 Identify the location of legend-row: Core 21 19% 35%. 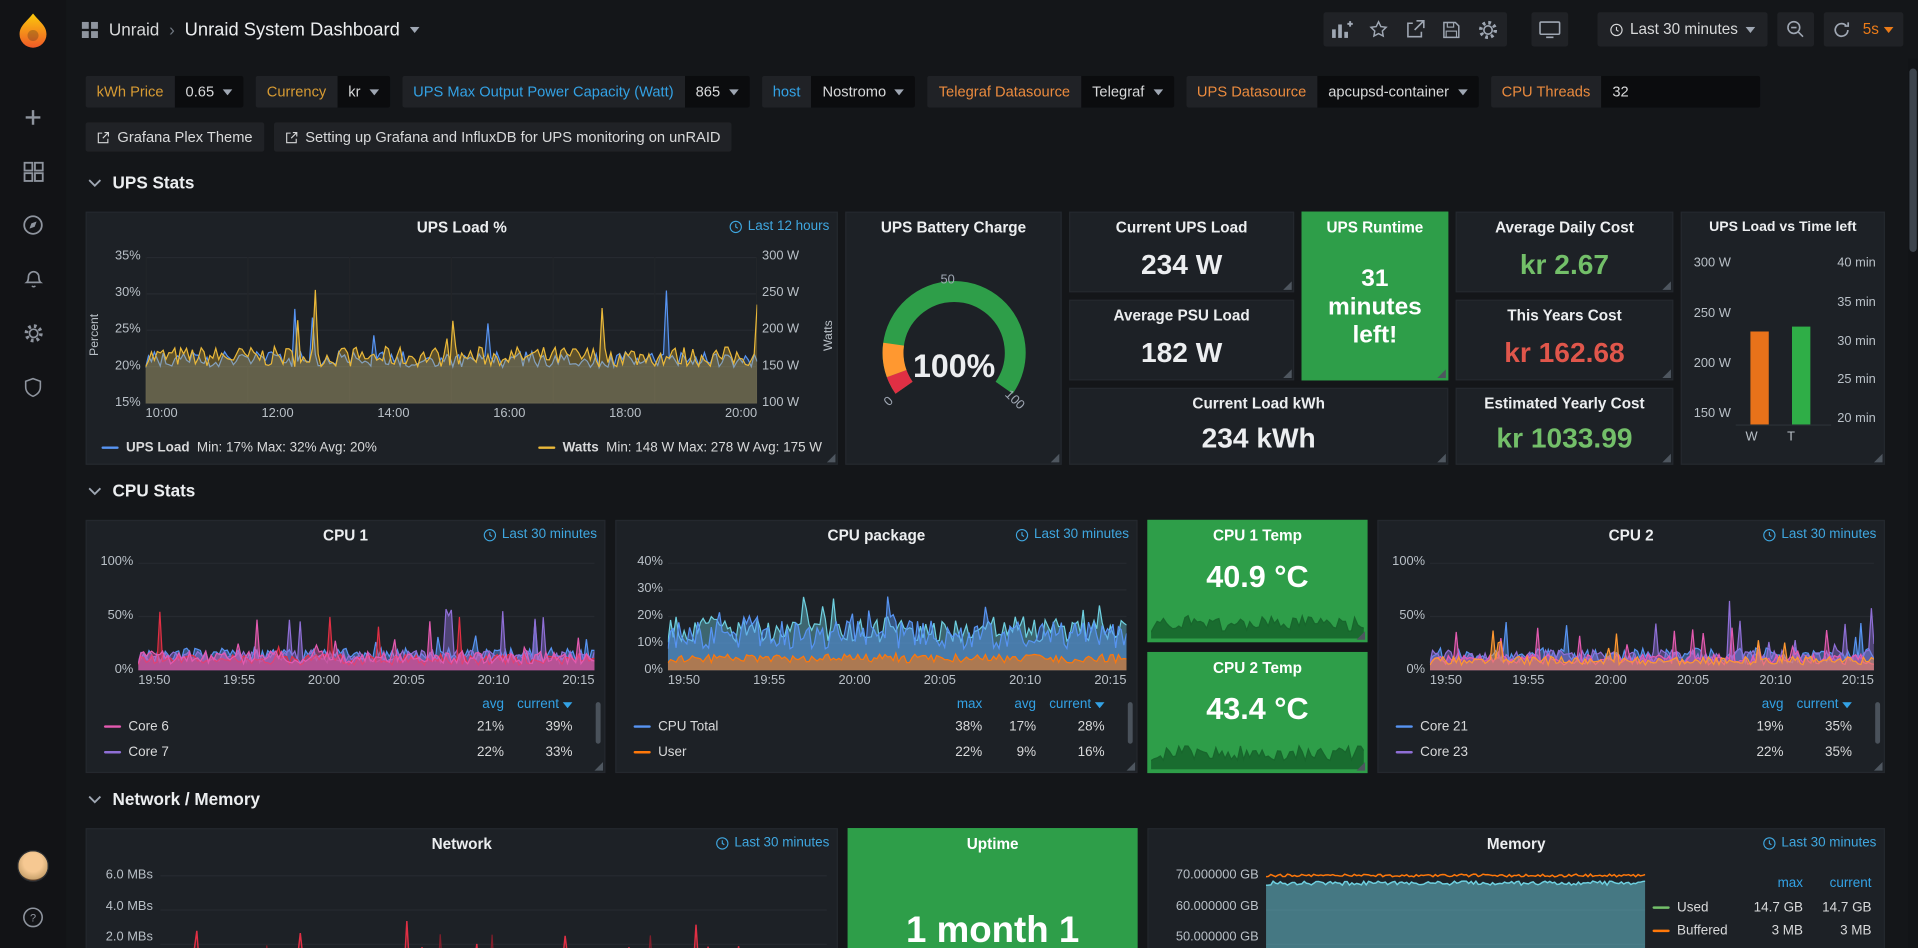
(1631, 726).